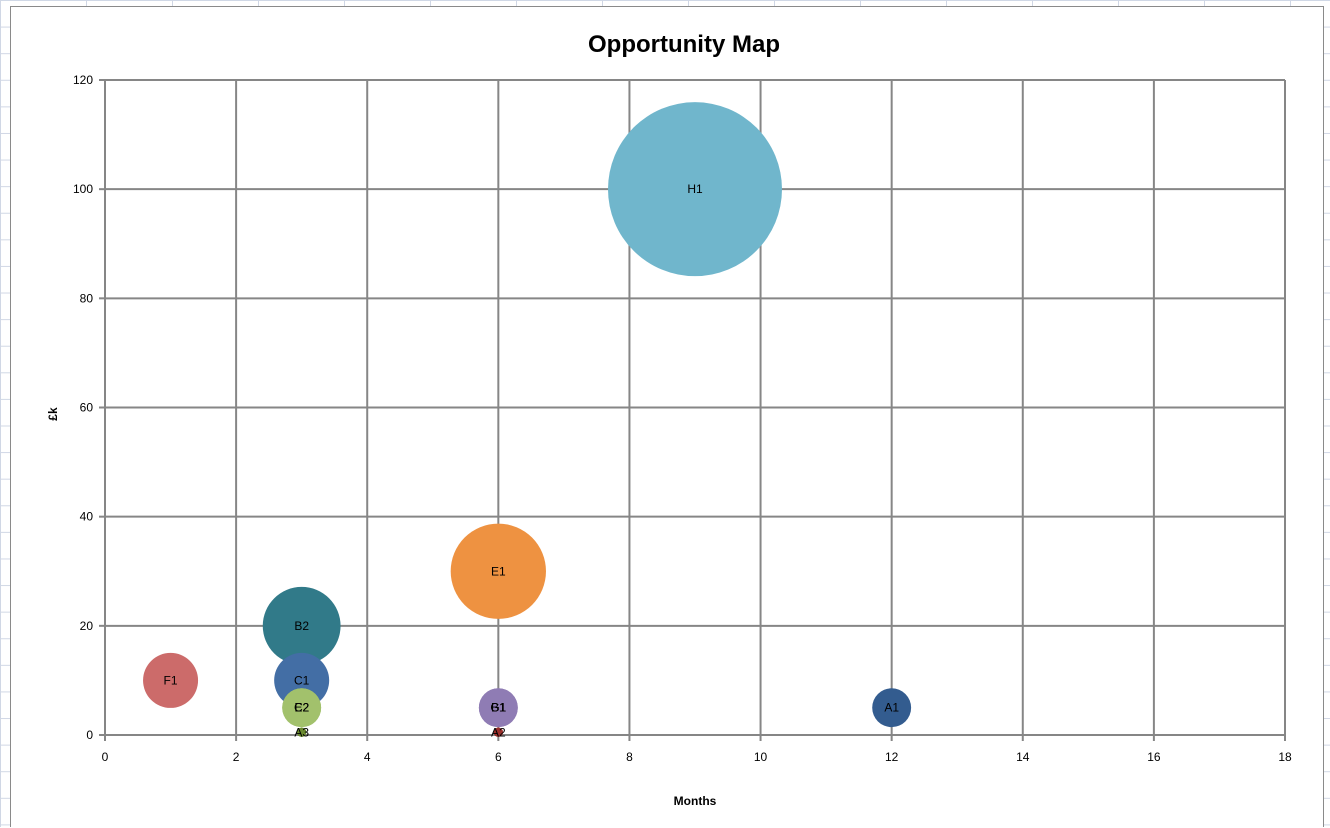 Image resolution: width=1330 pixels, height=828 pixels. What do you see at coordinates (83, 80) in the screenshot?
I see `y-tick-label: 120` at bounding box center [83, 80].